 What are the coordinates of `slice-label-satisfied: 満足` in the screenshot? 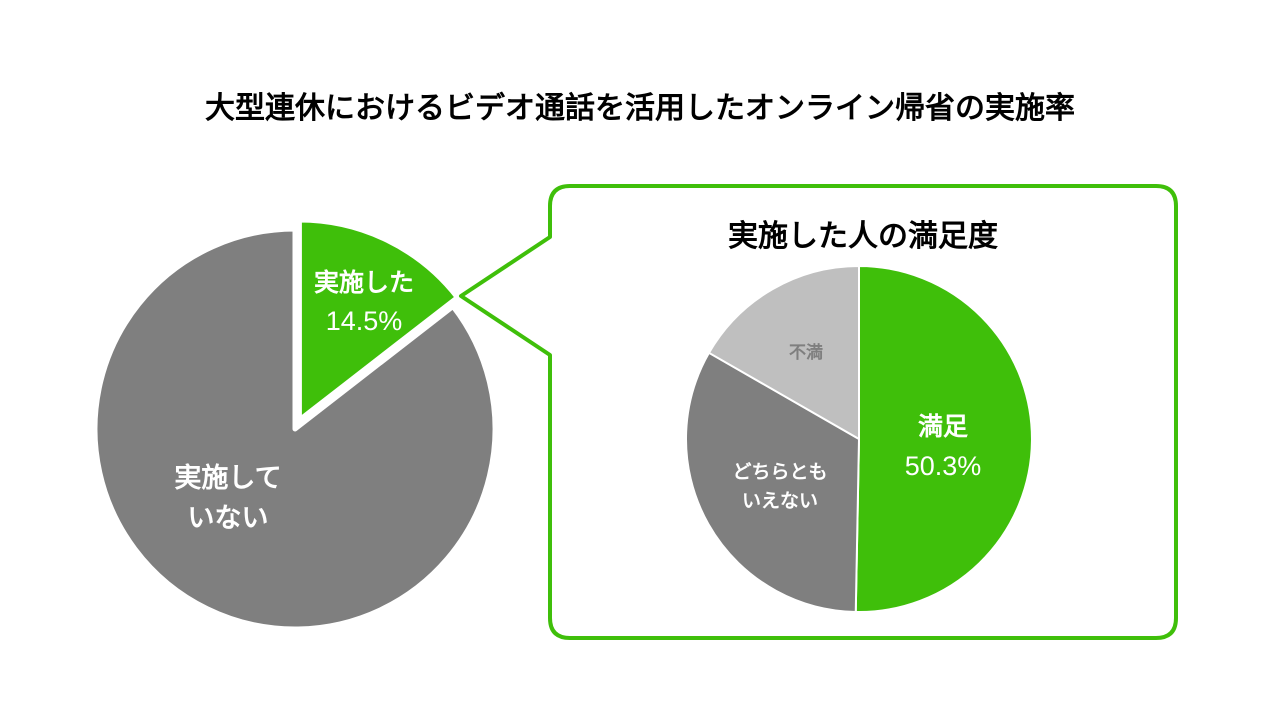 It's located at (943, 426).